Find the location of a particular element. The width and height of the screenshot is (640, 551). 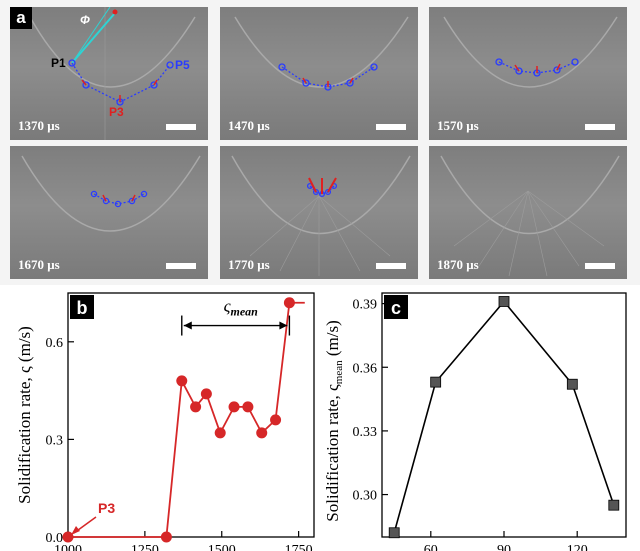

point-label-p5: P5 is located at coordinates (182, 65).